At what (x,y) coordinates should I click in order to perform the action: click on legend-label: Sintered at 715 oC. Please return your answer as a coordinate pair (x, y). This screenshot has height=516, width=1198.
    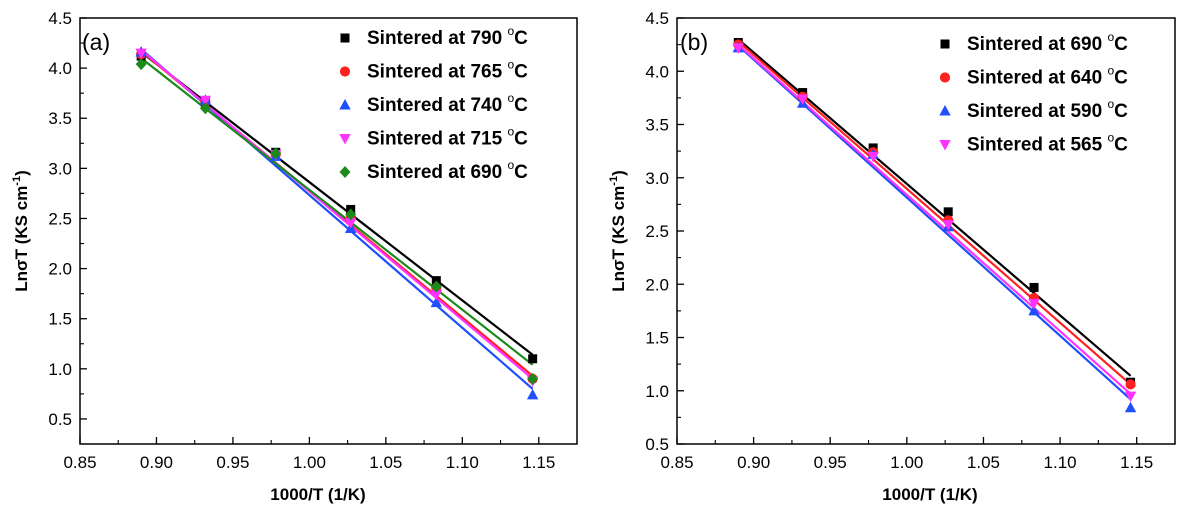
    Looking at the image, I should click on (447, 137).